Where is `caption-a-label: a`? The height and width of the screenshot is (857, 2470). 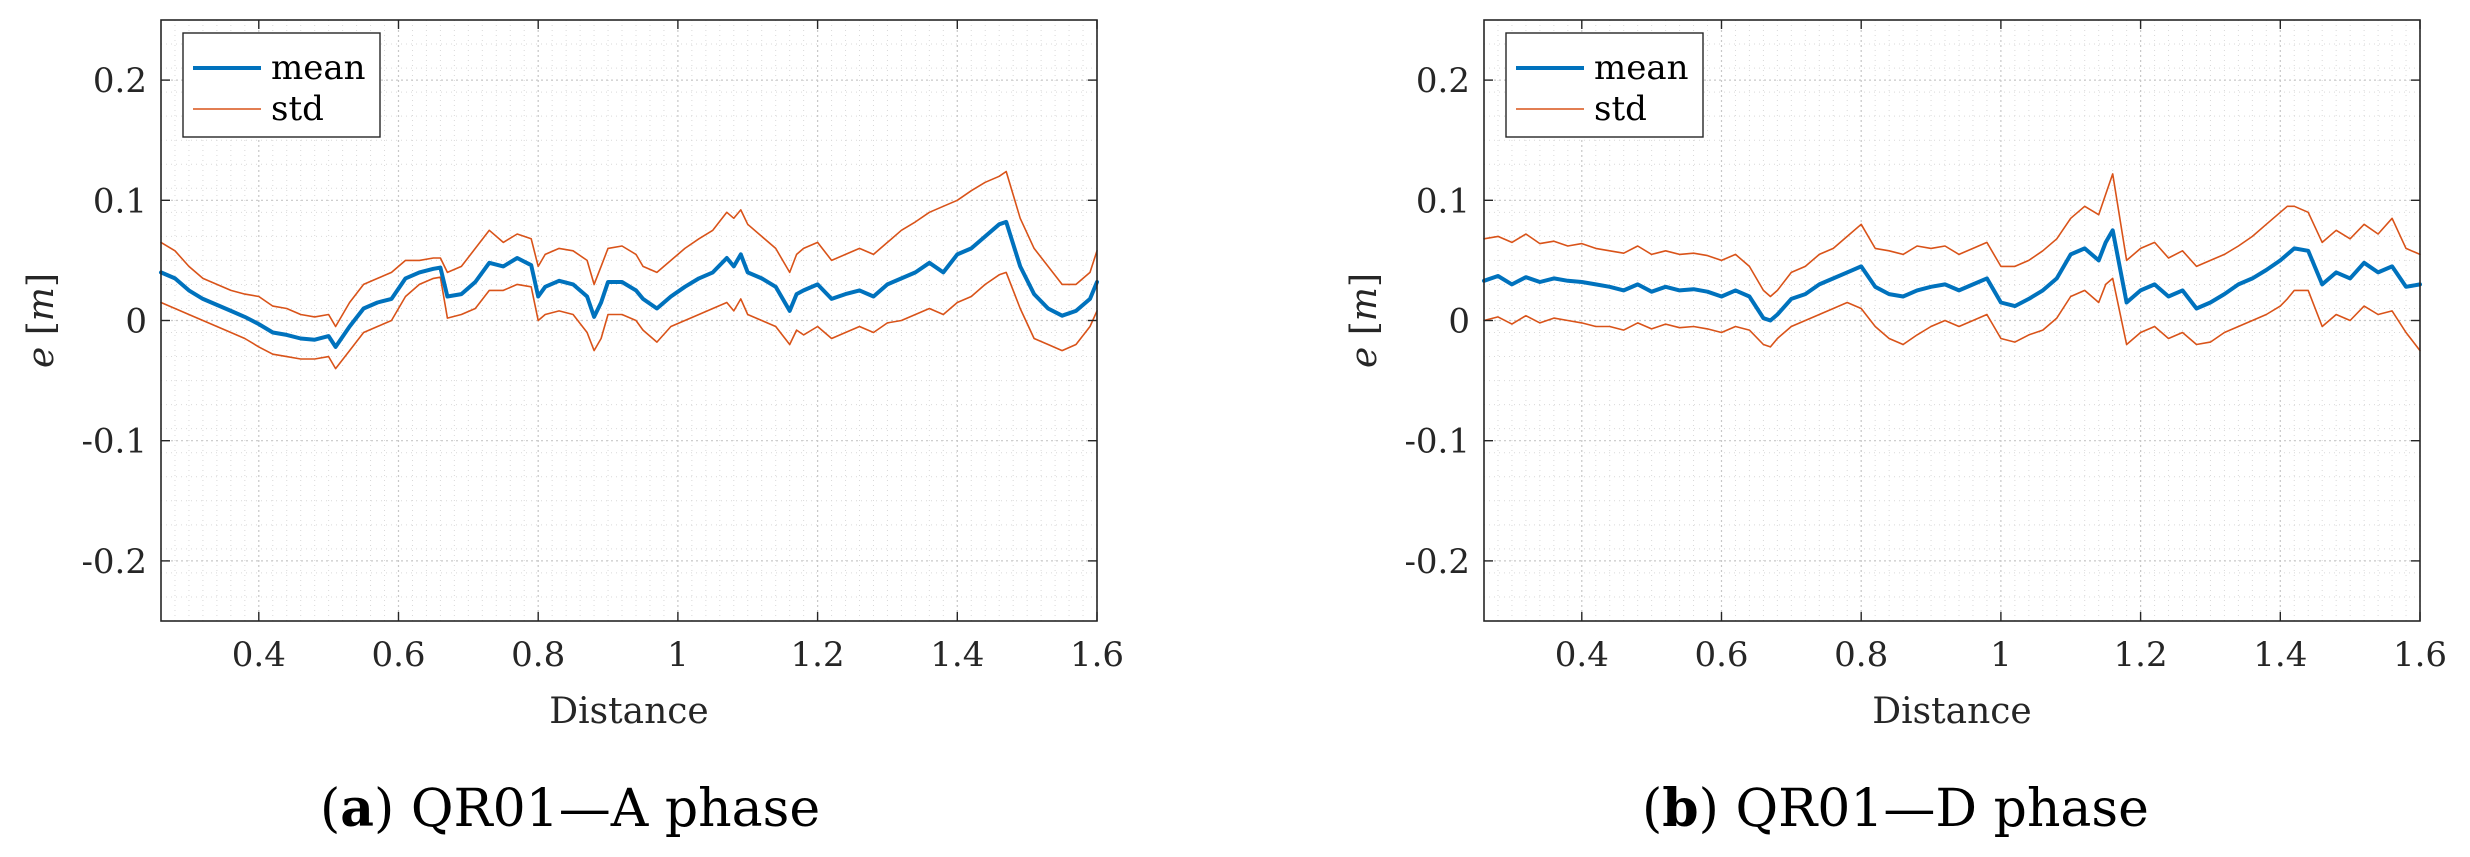
caption-a-label: a is located at coordinates (357, 808).